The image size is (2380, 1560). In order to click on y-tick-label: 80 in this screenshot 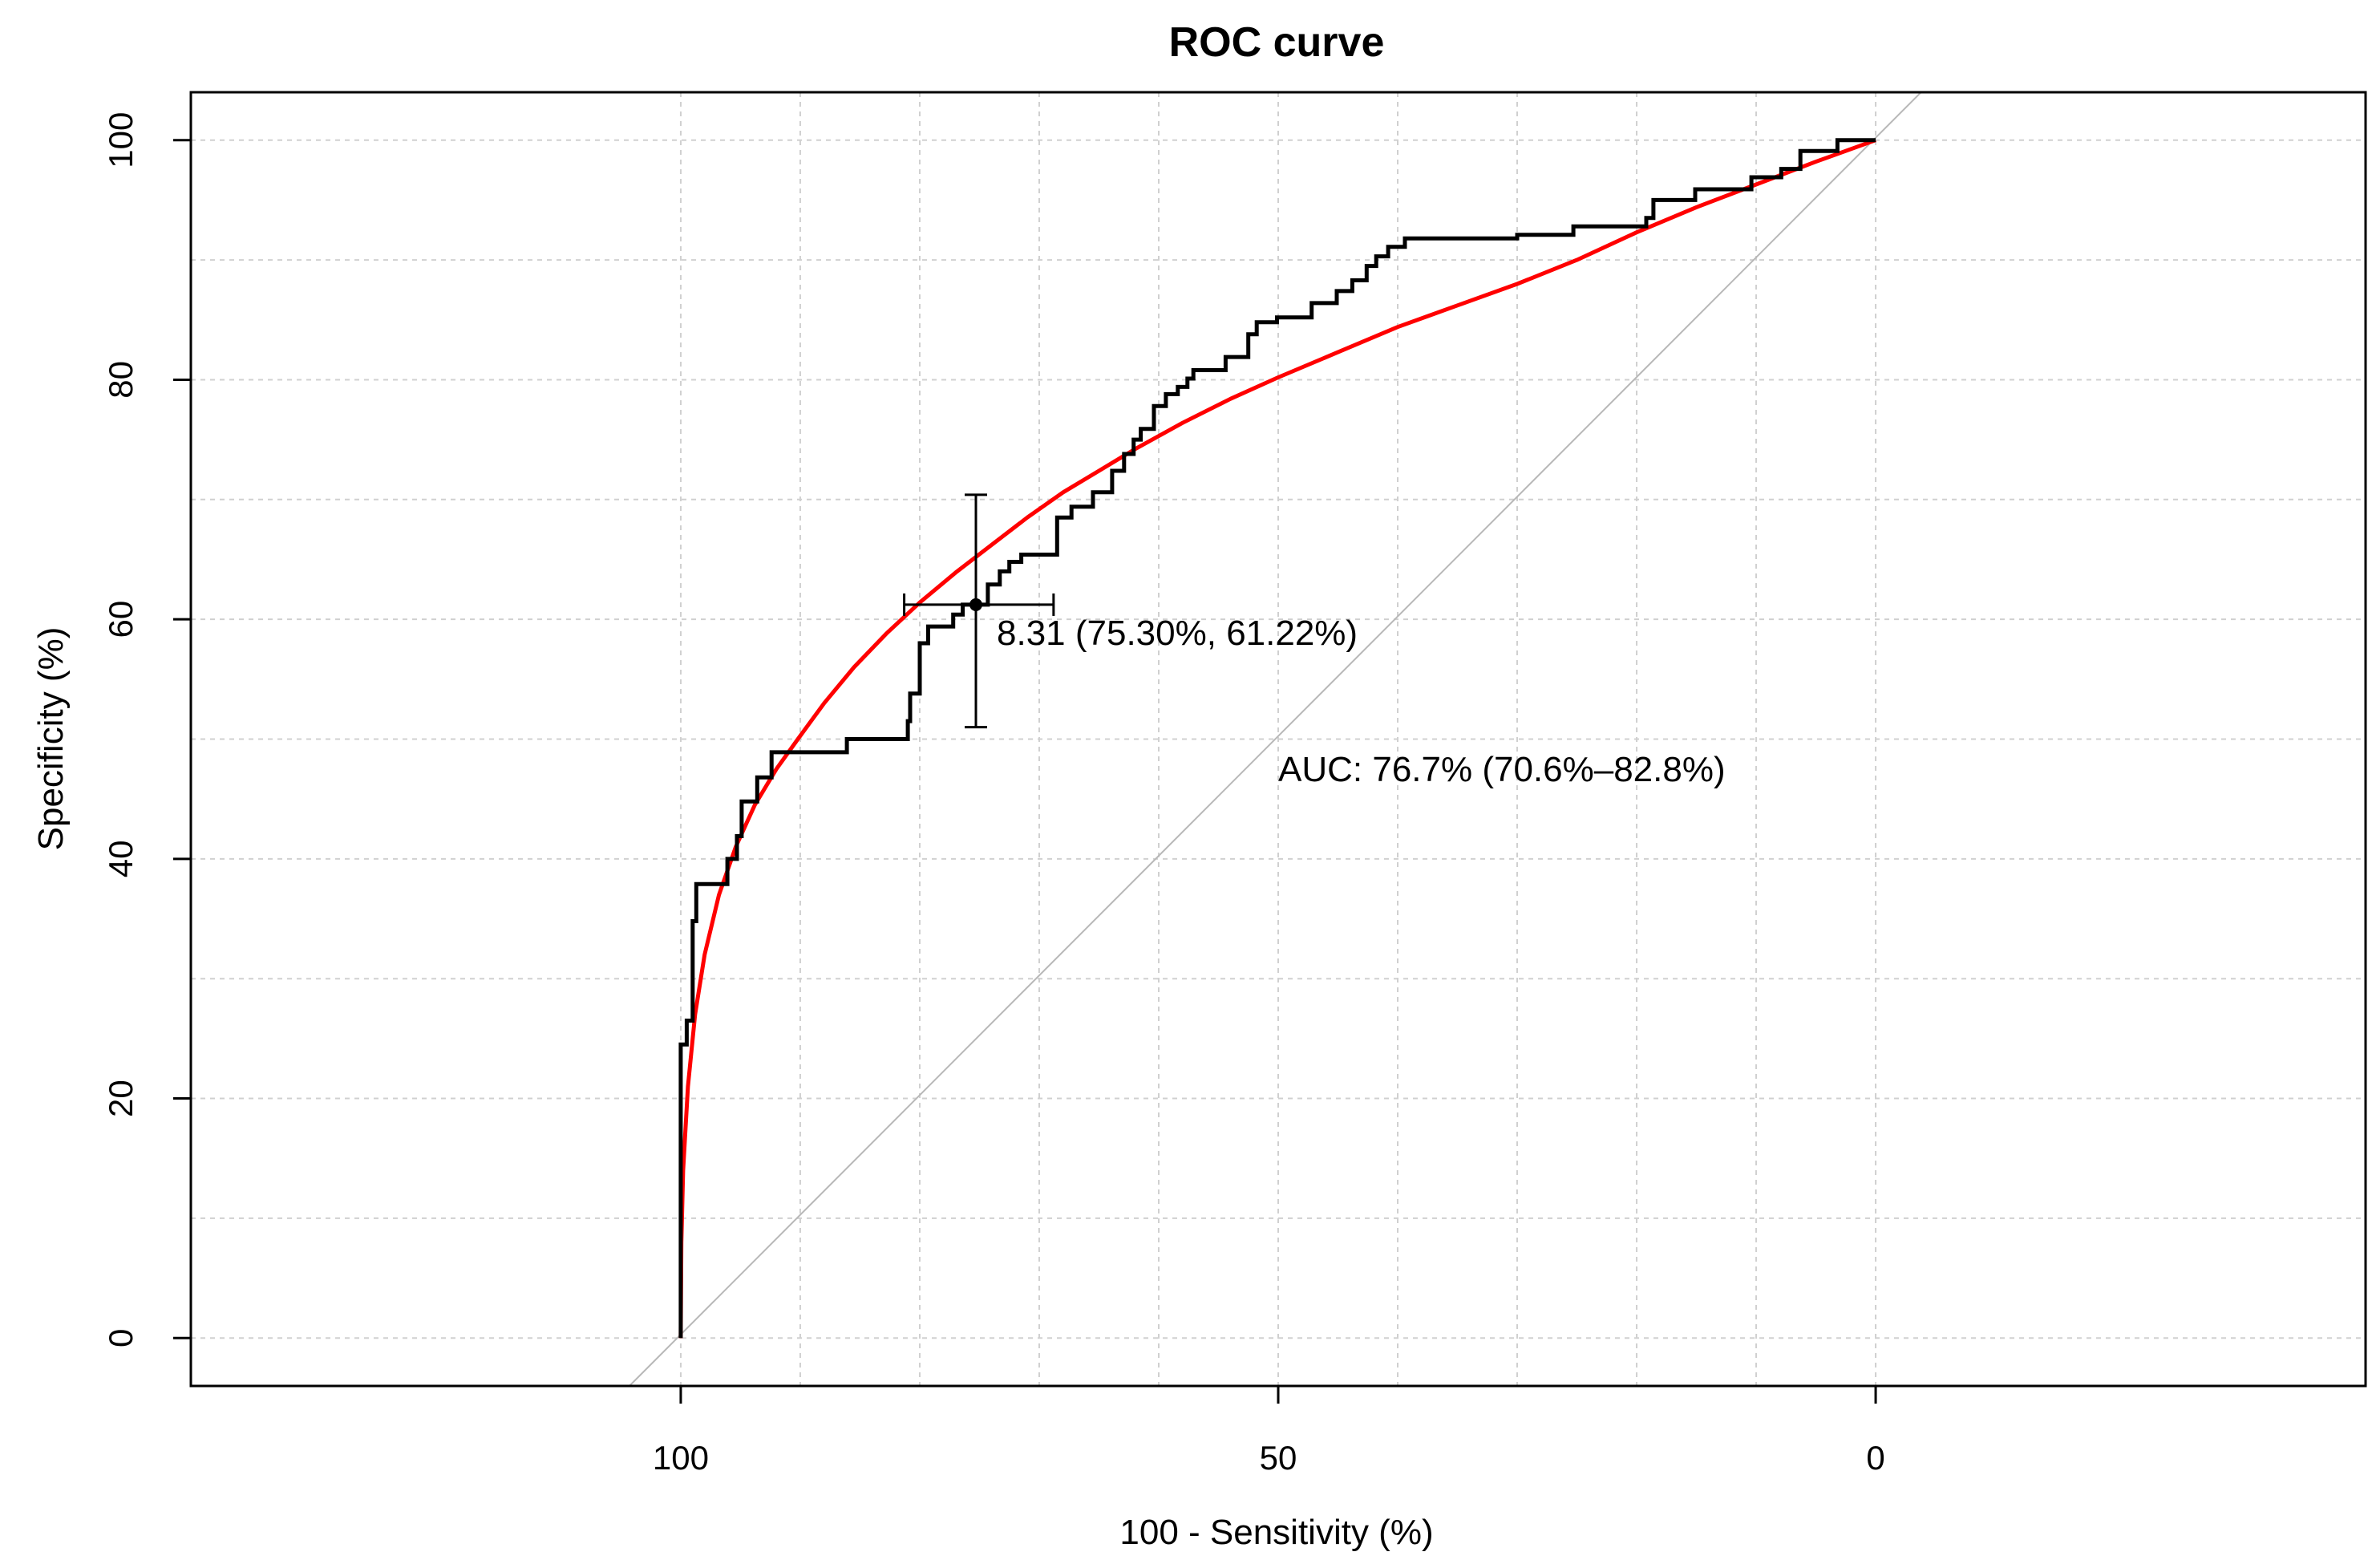, I will do `click(121, 380)`.